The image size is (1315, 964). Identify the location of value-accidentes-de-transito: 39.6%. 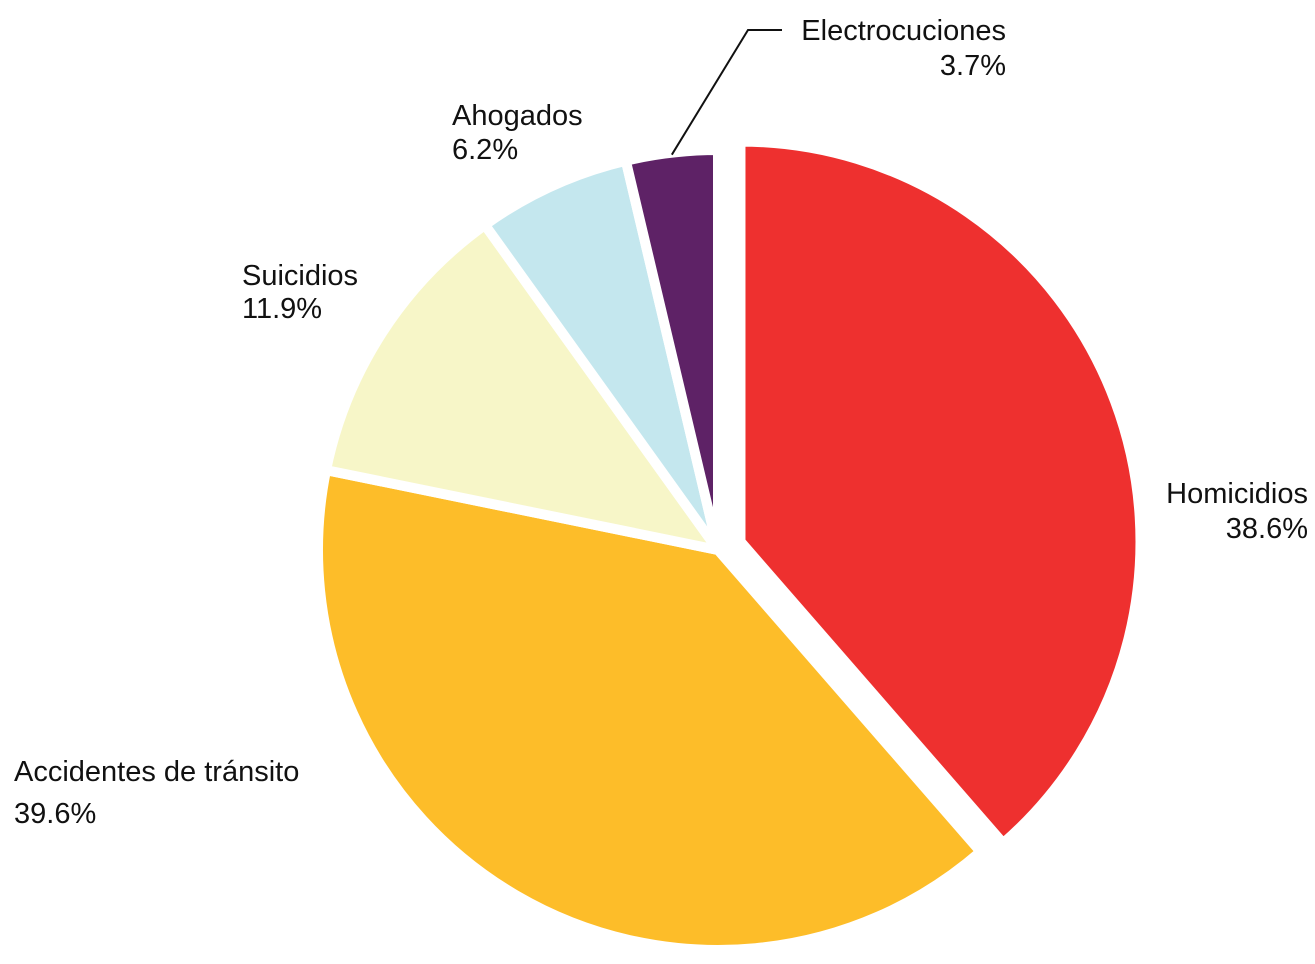
(55, 814).